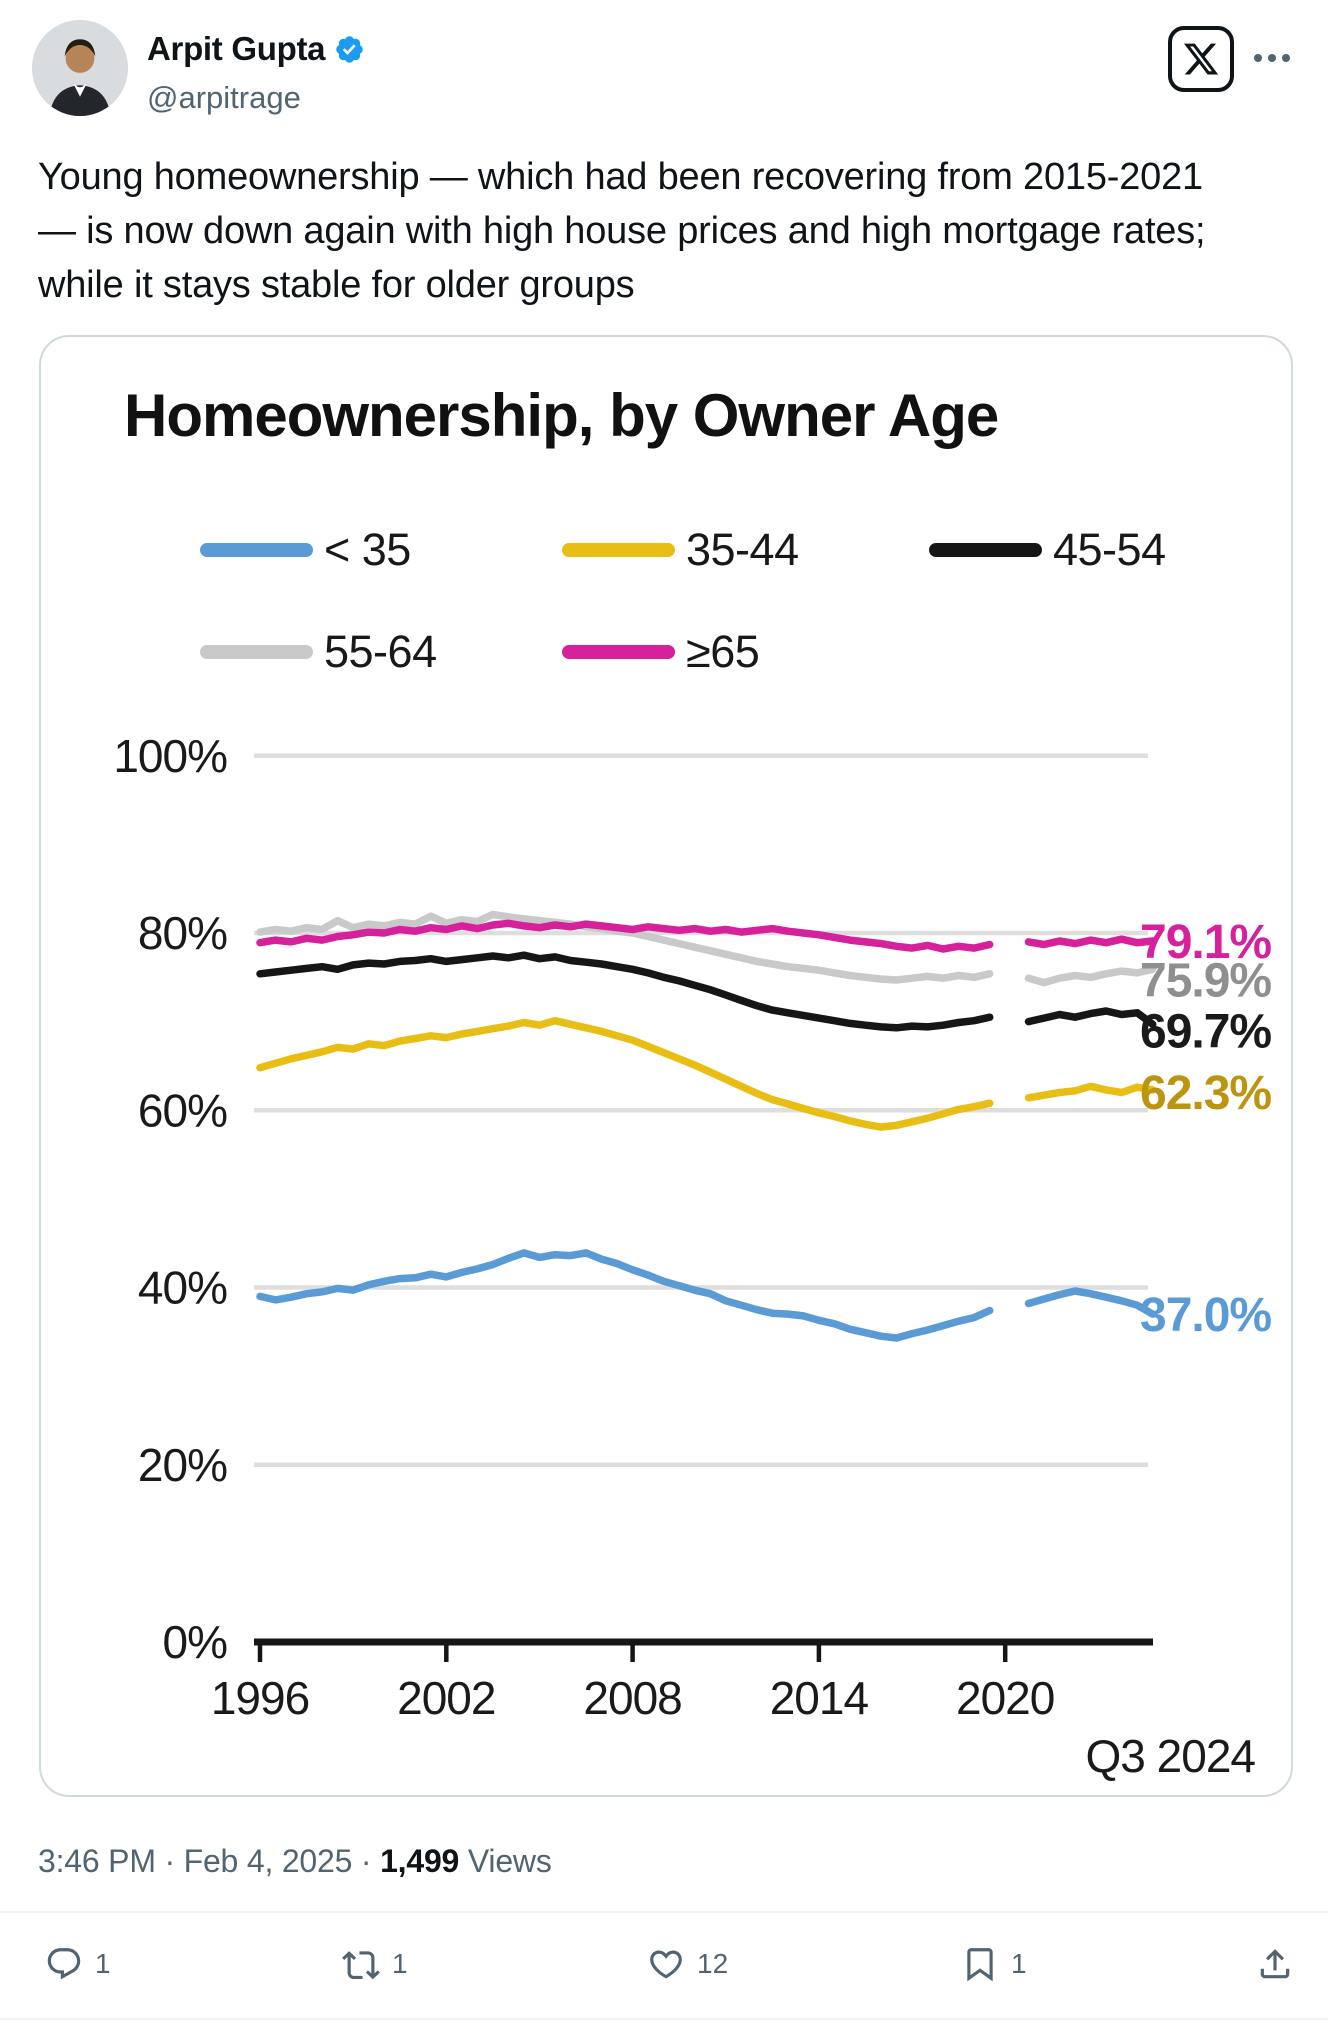 The height and width of the screenshot is (2024, 1328). Describe the element at coordinates (664, 2019) in the screenshot. I see `divider-bottom` at that location.